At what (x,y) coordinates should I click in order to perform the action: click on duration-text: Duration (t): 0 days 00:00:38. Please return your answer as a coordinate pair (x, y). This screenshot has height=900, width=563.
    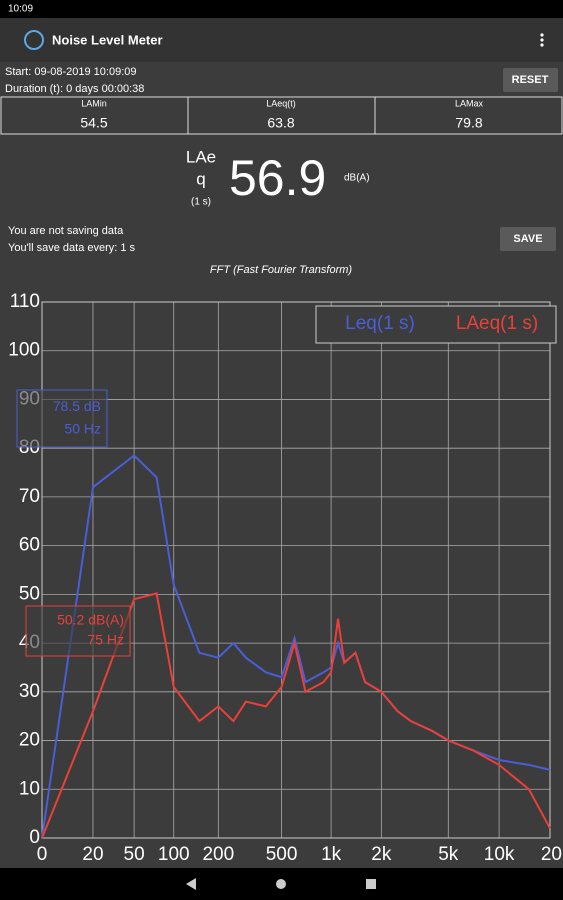
    Looking at the image, I should click on (74, 89).